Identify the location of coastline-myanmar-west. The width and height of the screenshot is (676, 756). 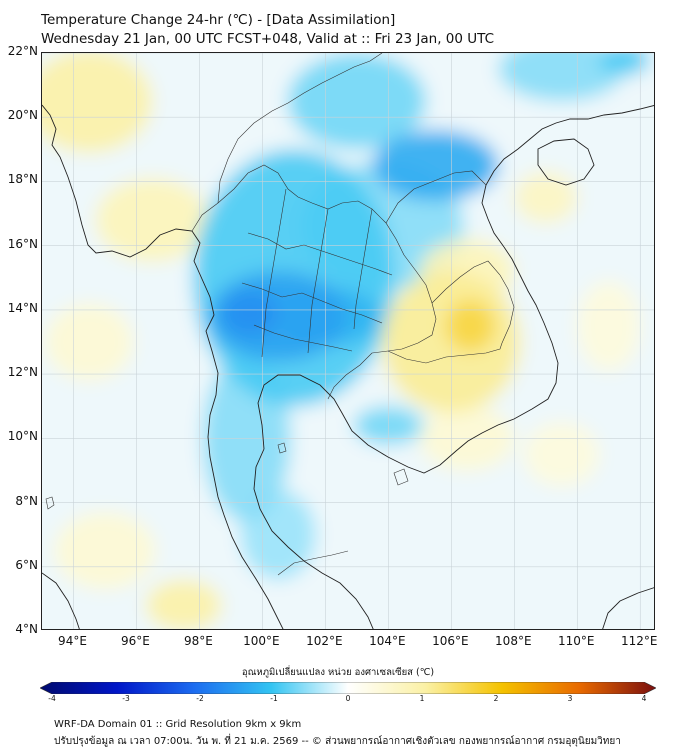
(128, 210).